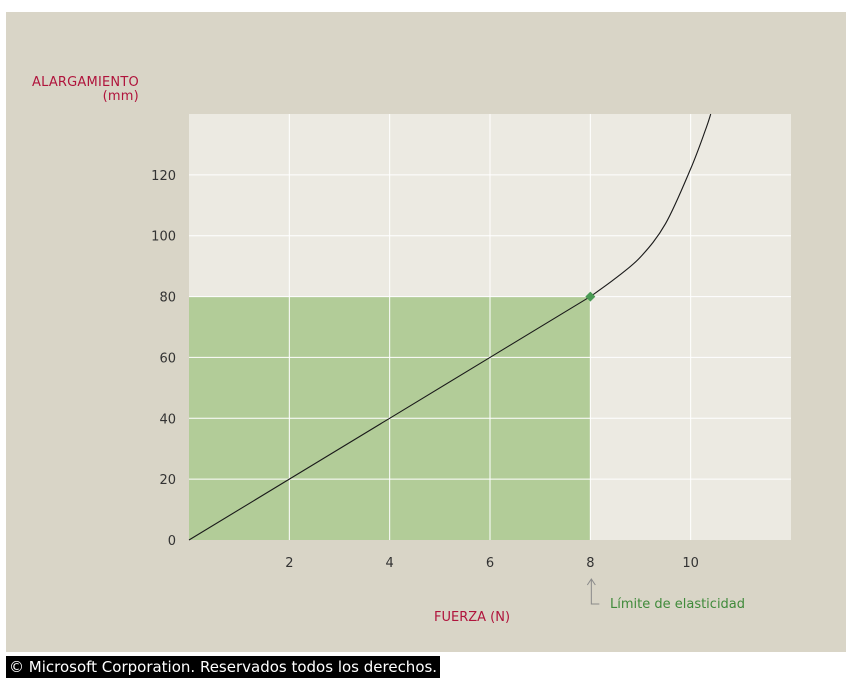 This screenshot has height=682, width=851. What do you see at coordinates (678, 604) in the screenshot?
I see `elastic-limit-label: Límite de elasticidad` at bounding box center [678, 604].